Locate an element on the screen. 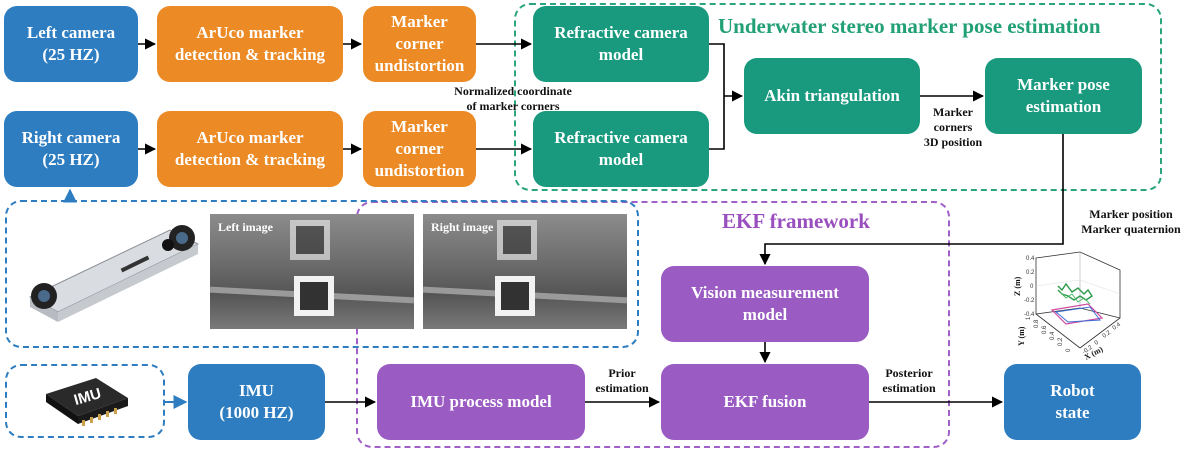 This screenshot has height=450, width=1200. aruco-left-box: ArUco marker detection & tracking is located at coordinates (250, 44).